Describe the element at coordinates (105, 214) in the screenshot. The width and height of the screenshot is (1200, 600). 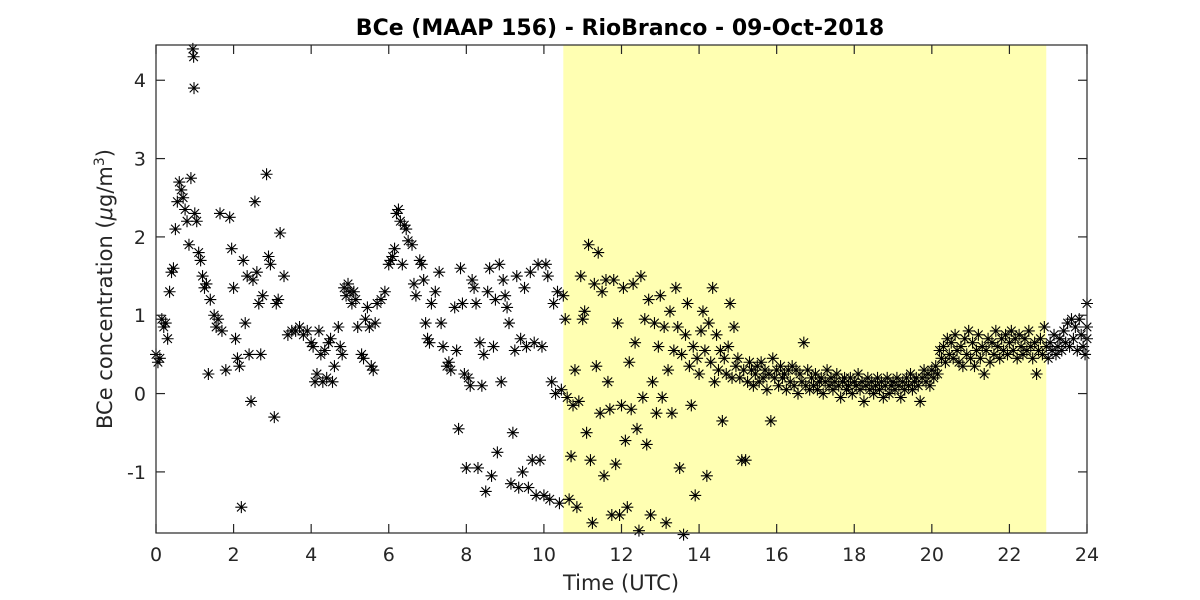
I see `y-axis-label-mu: μ` at that location.